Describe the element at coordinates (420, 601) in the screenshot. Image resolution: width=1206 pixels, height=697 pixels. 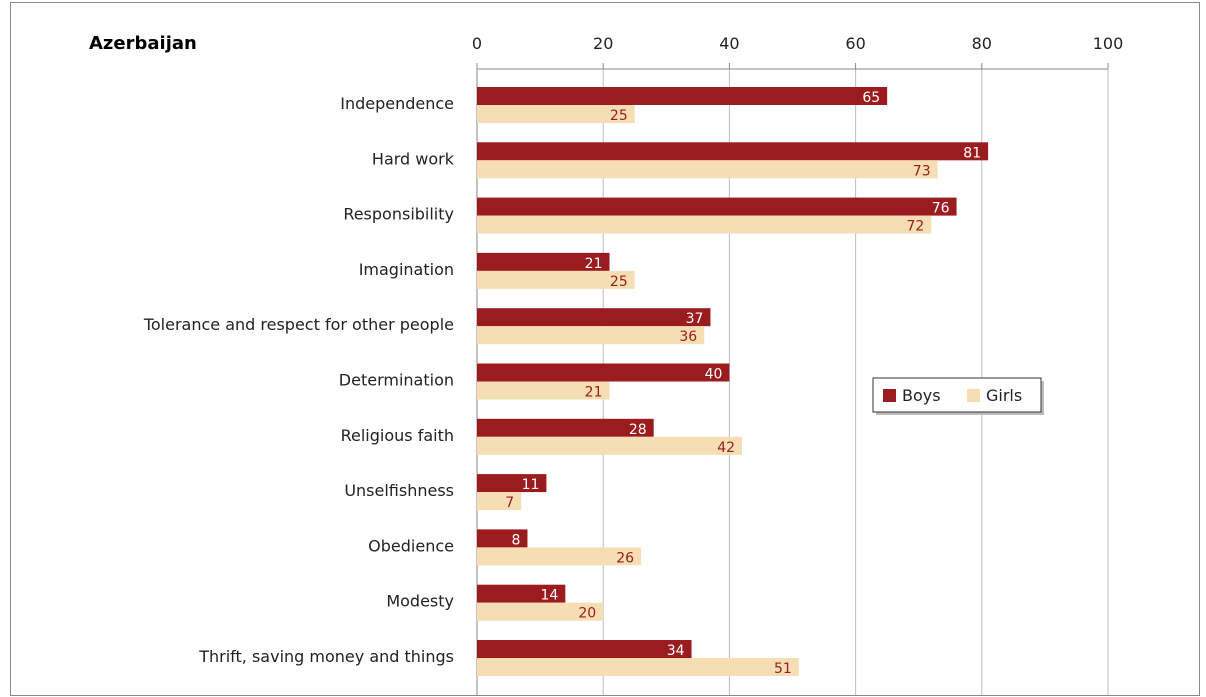
I see `category-label: Modesty` at that location.